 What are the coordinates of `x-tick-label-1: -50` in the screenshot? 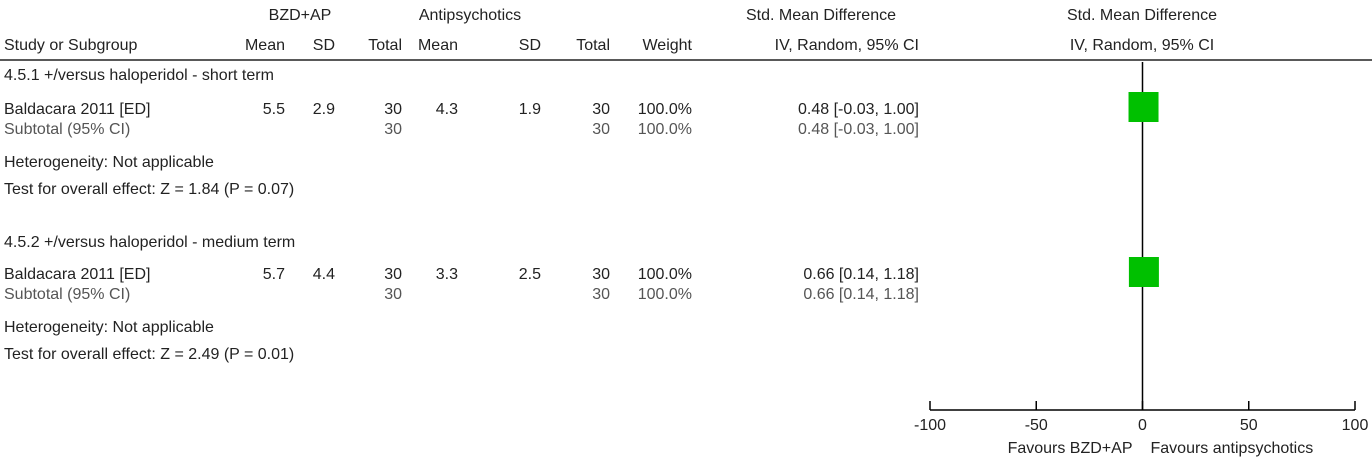 It's located at (1036, 425).